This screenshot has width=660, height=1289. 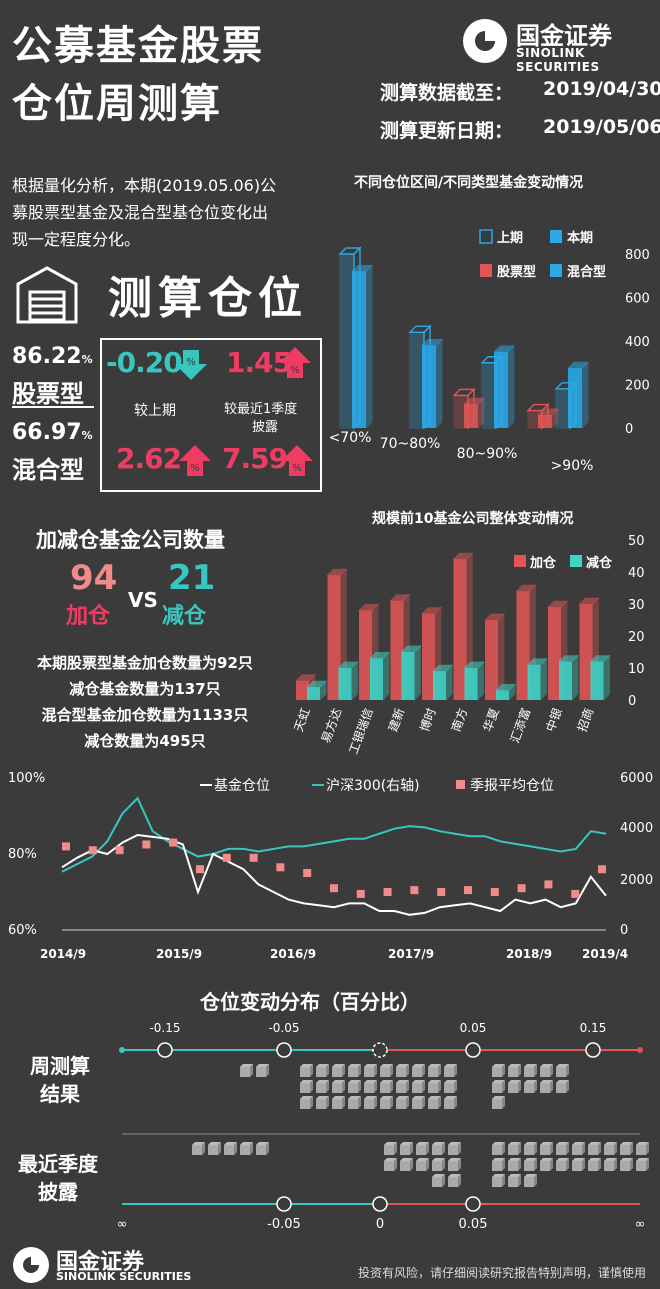 What do you see at coordinates (487, 454) in the screenshot?
I see `x-tick-label: 80~90%` at bounding box center [487, 454].